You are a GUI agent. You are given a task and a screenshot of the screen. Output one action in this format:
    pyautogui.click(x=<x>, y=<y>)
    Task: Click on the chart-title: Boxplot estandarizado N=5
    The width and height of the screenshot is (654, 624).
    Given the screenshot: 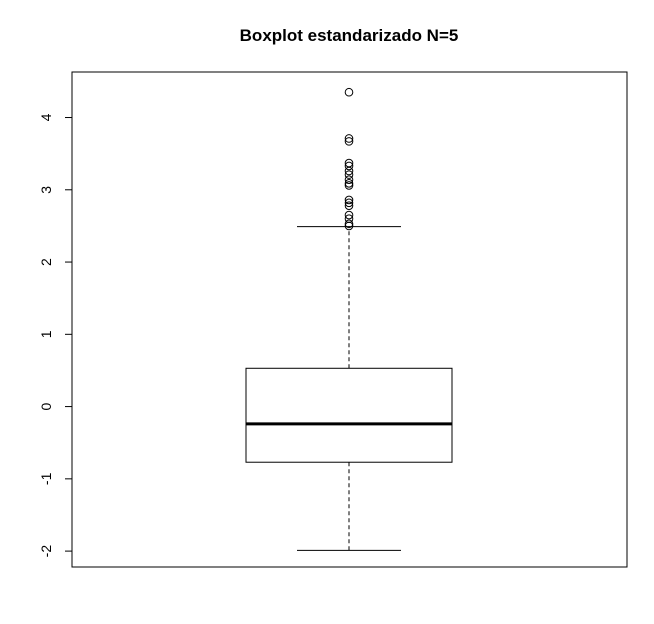 What is the action you would take?
    pyautogui.click(x=349, y=35)
    